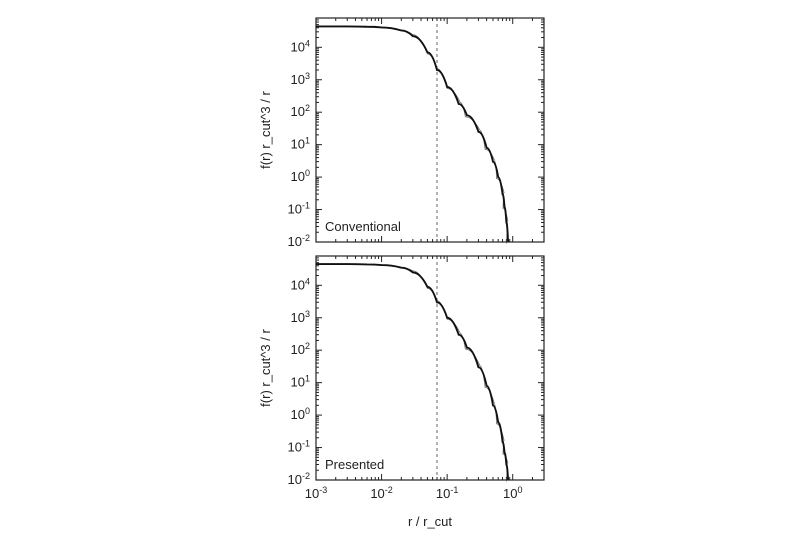 The image size is (800, 538). I want to click on series-line-top, so click(413, 134).